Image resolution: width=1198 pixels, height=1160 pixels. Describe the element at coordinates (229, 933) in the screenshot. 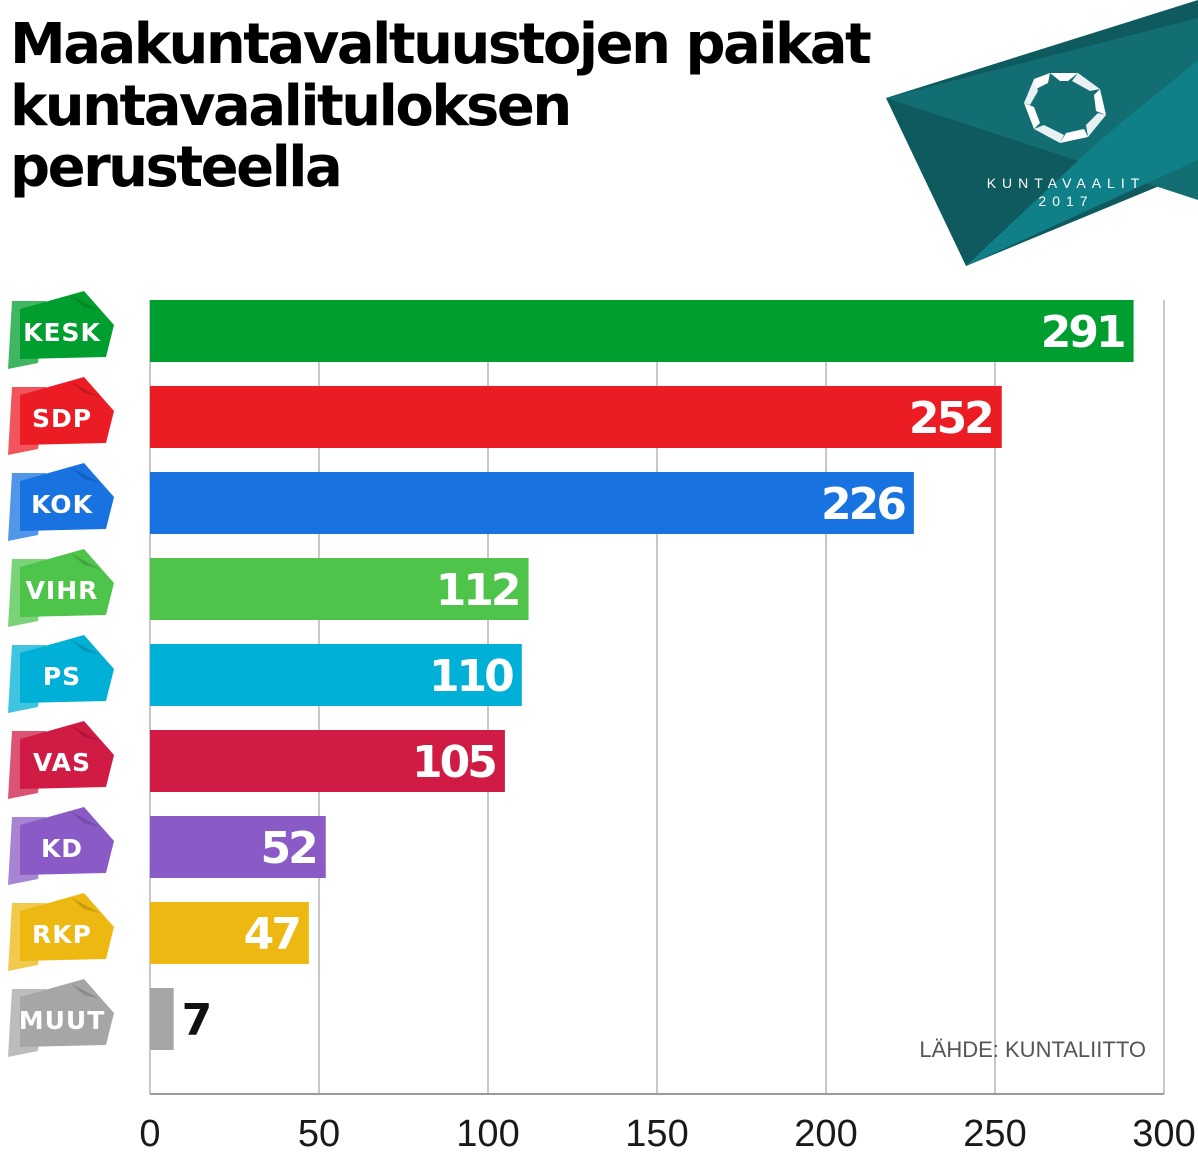

I see `bar-rkp` at that location.